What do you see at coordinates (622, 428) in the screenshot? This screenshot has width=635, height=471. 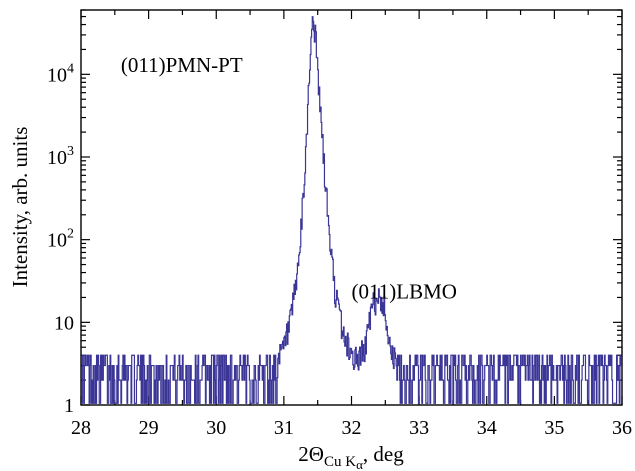 I see `x-tick-label: 36` at bounding box center [622, 428].